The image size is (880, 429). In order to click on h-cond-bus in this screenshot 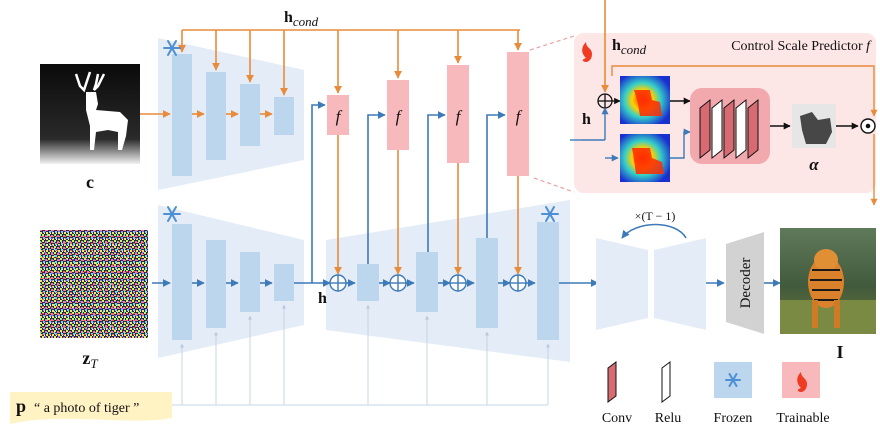, I will do `click(393, 48)`.